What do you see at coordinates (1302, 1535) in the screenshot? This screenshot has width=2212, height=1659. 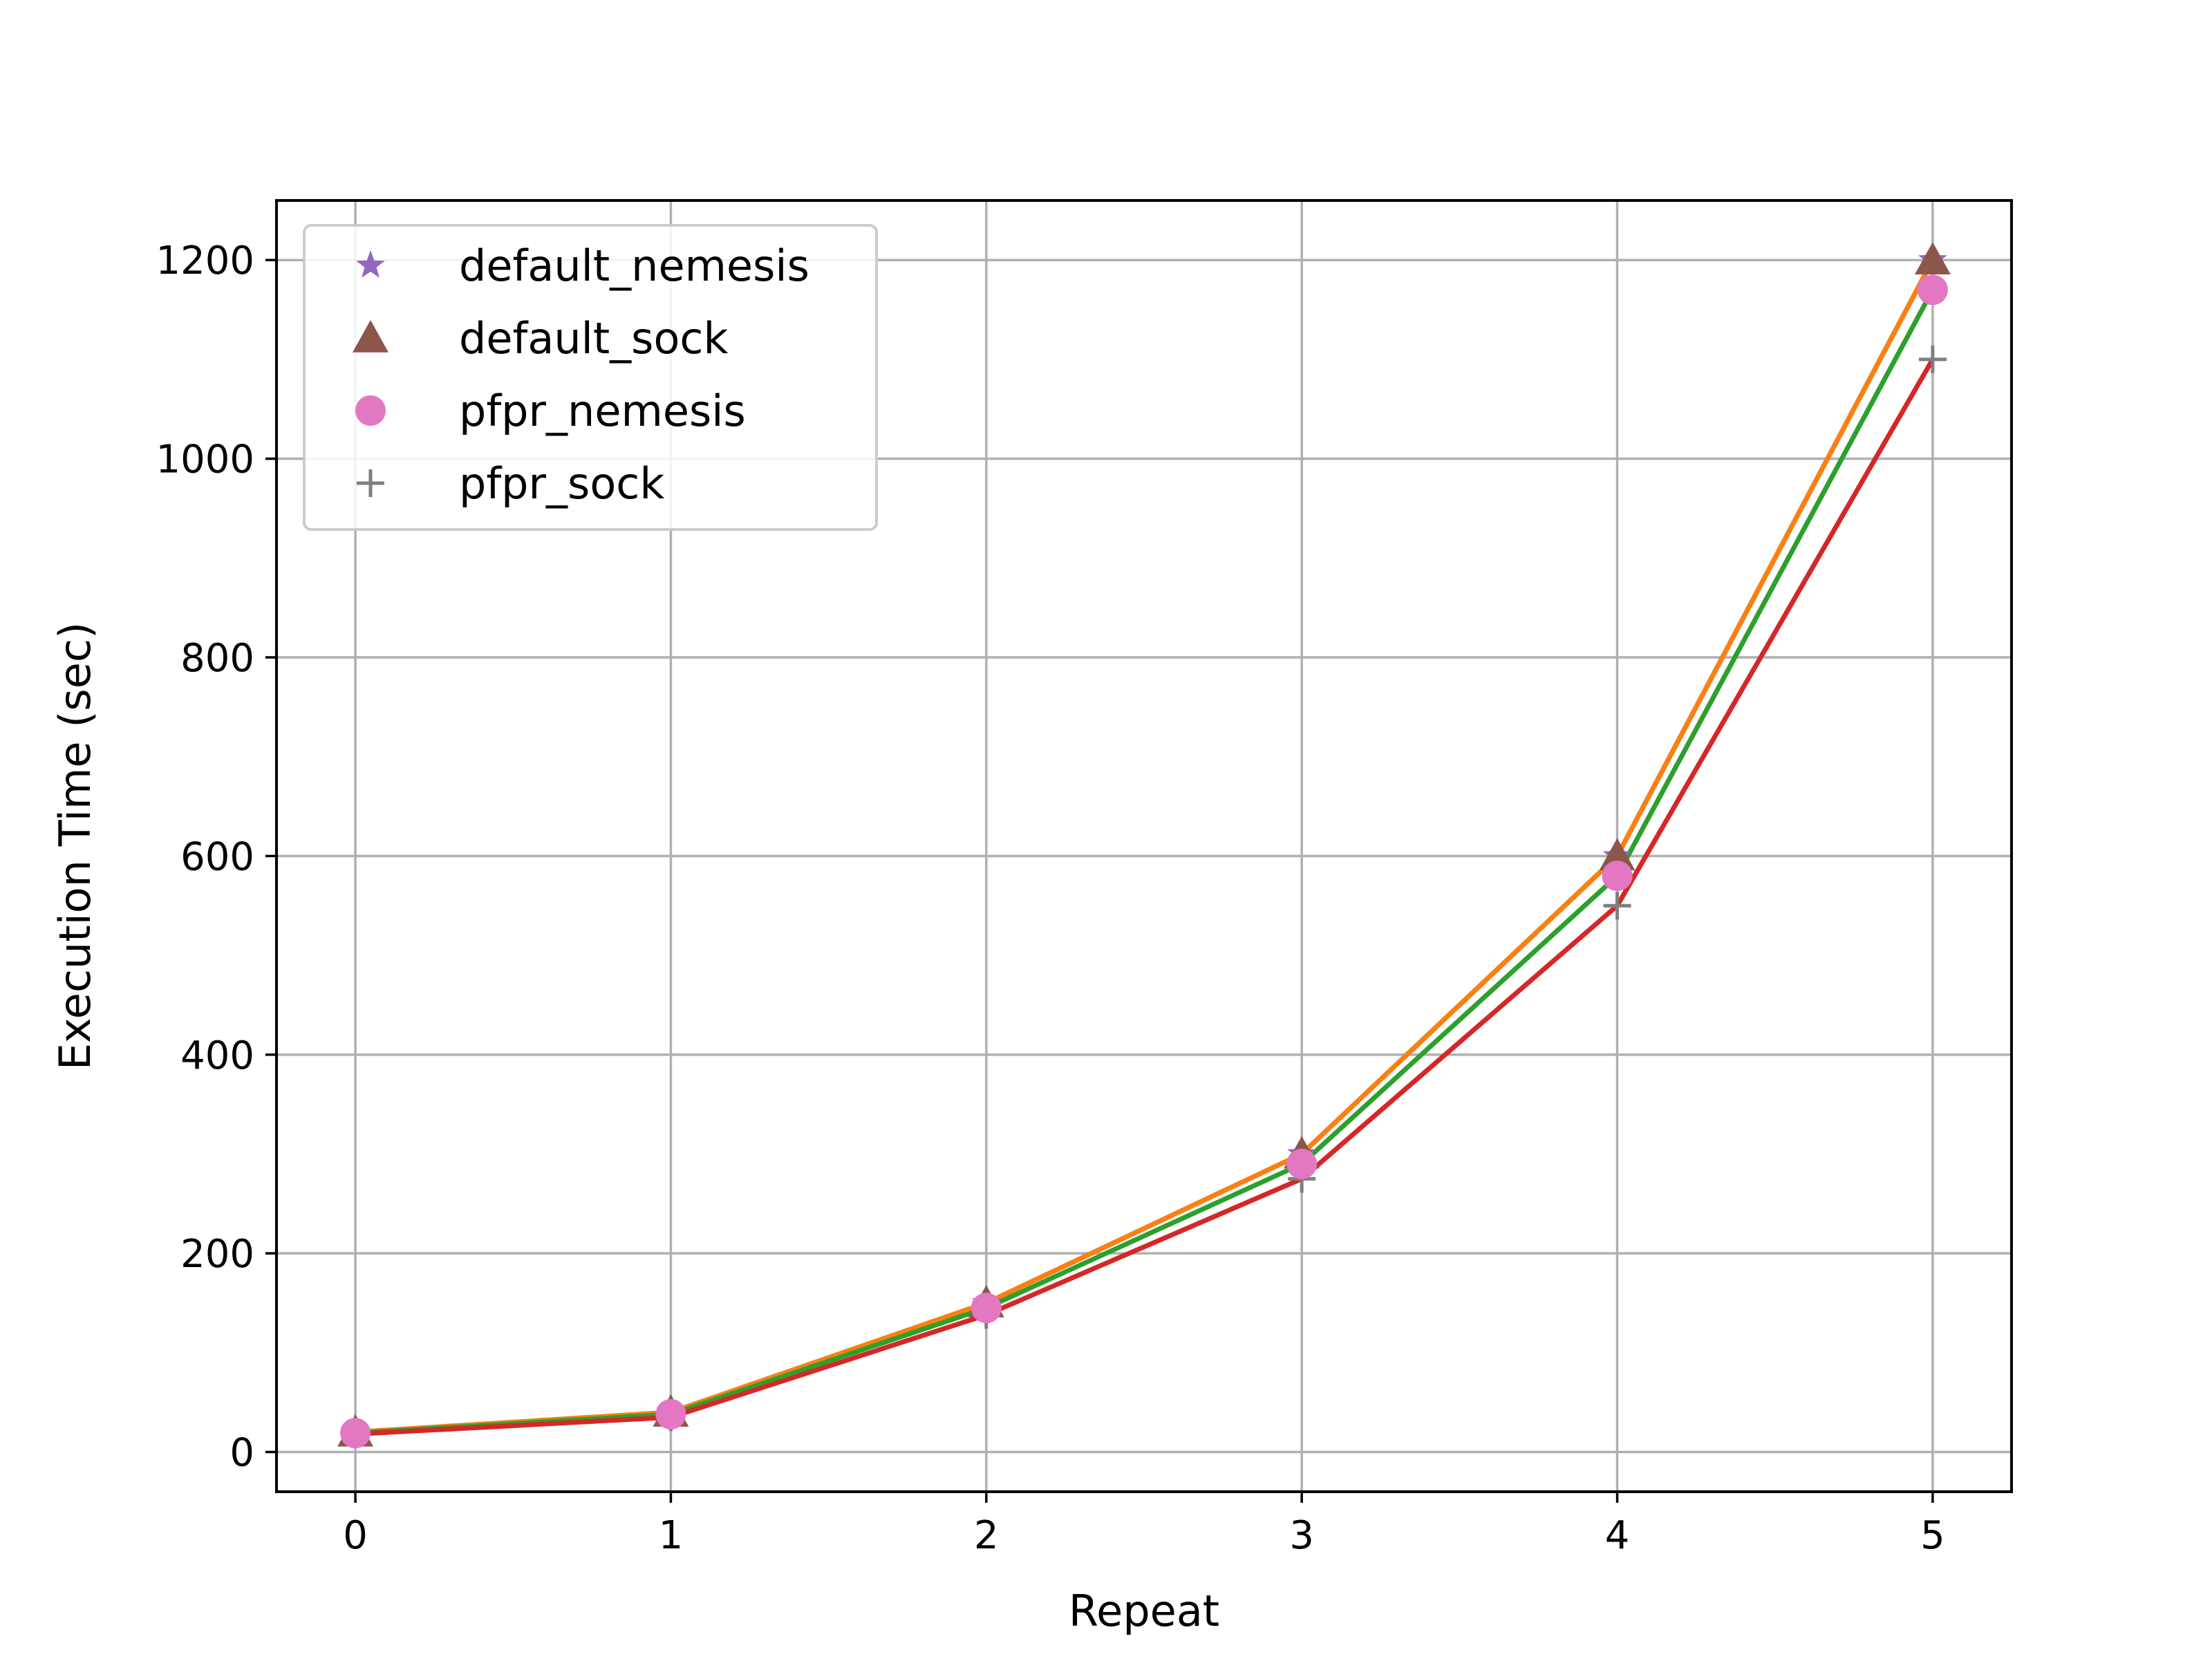 I see `x-tick-label: 3` at bounding box center [1302, 1535].